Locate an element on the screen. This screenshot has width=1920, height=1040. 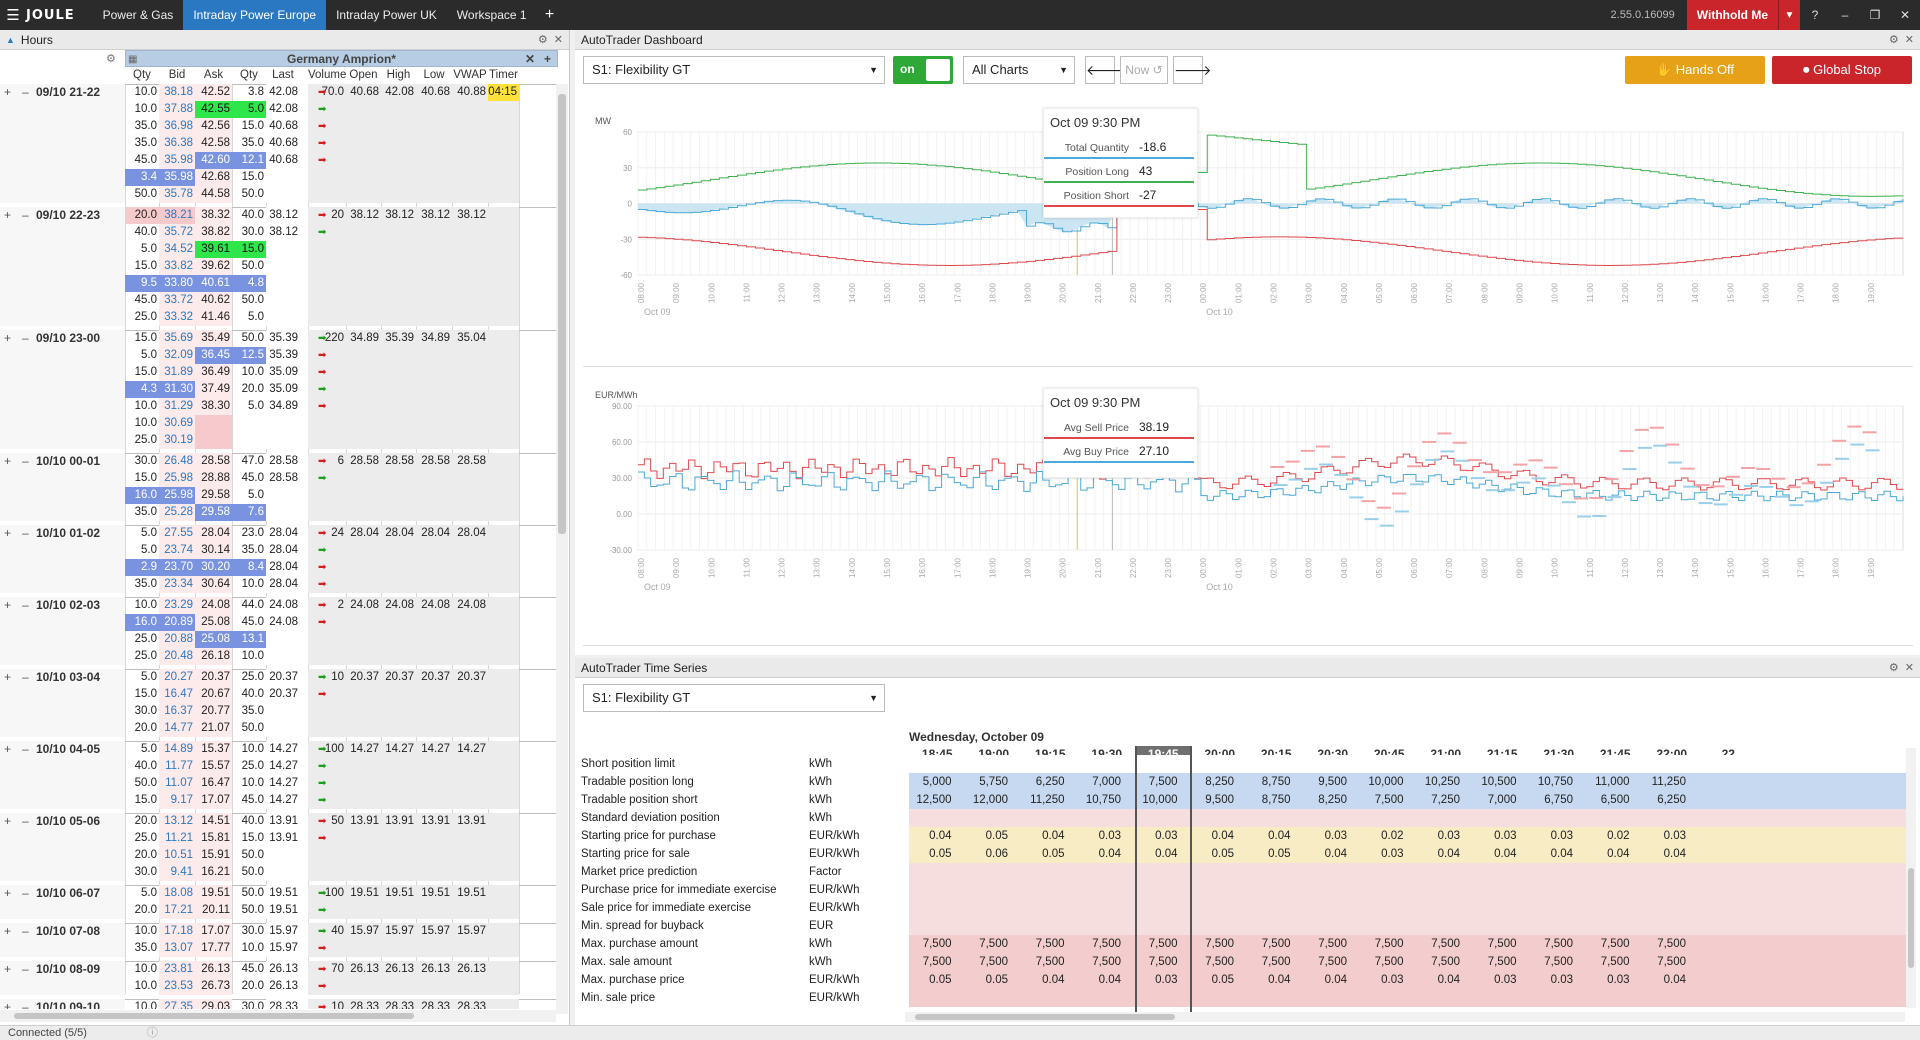
now-button: Now ↺ is located at coordinates (1144, 70).